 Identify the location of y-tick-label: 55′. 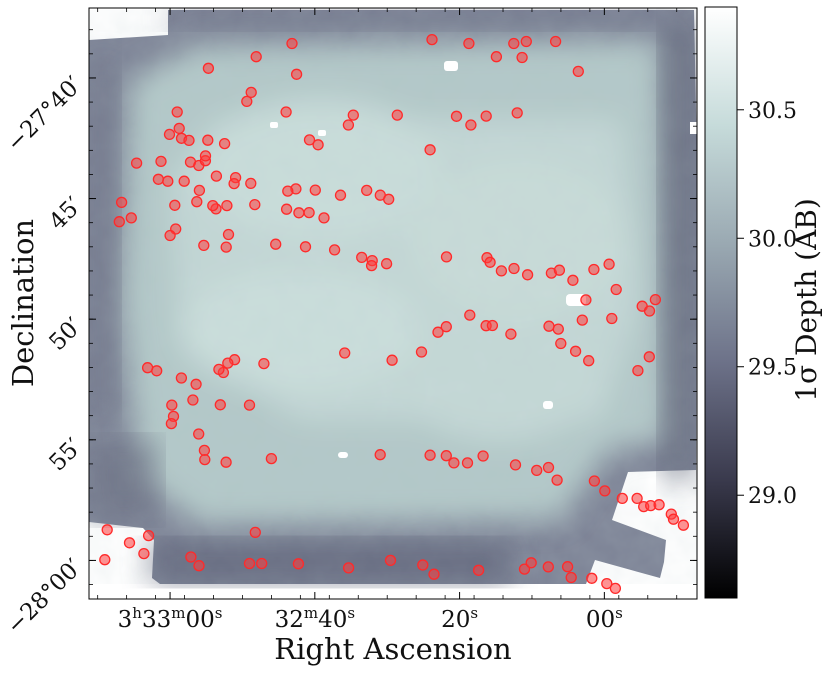
(65, 455).